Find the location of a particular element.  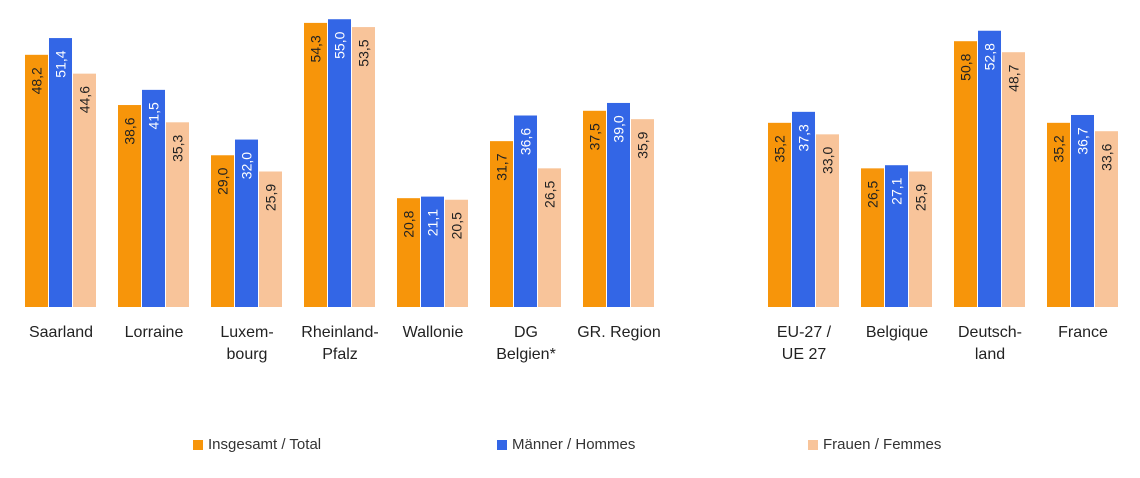

legend-item-women: Frauen / Femmes is located at coordinates (874, 444).